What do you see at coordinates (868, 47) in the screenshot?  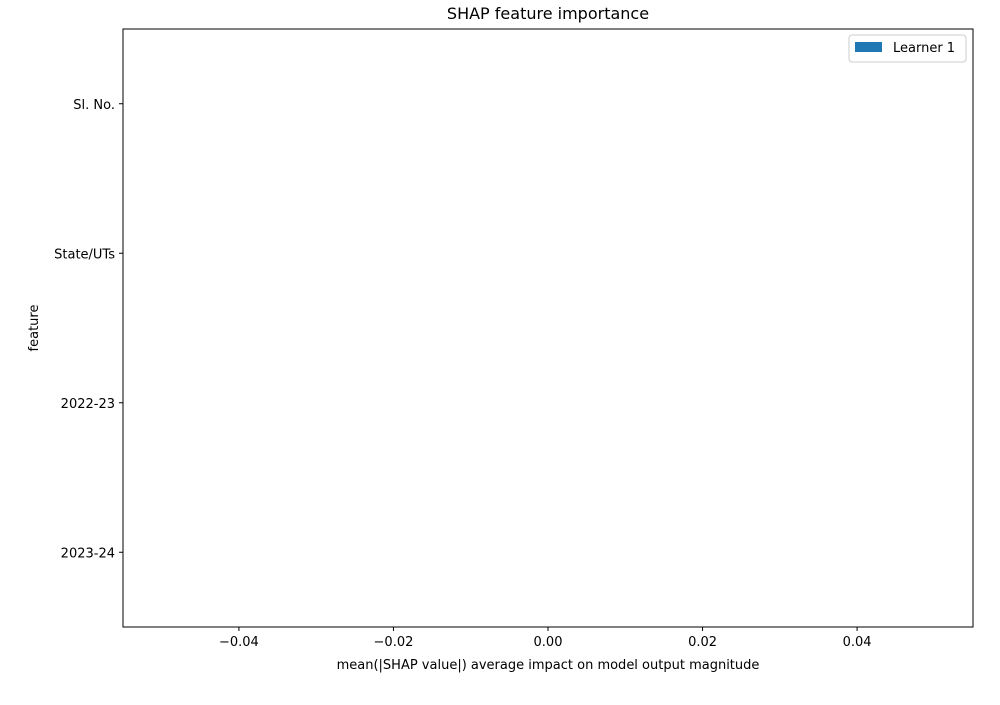 I see `legend-swatch` at bounding box center [868, 47].